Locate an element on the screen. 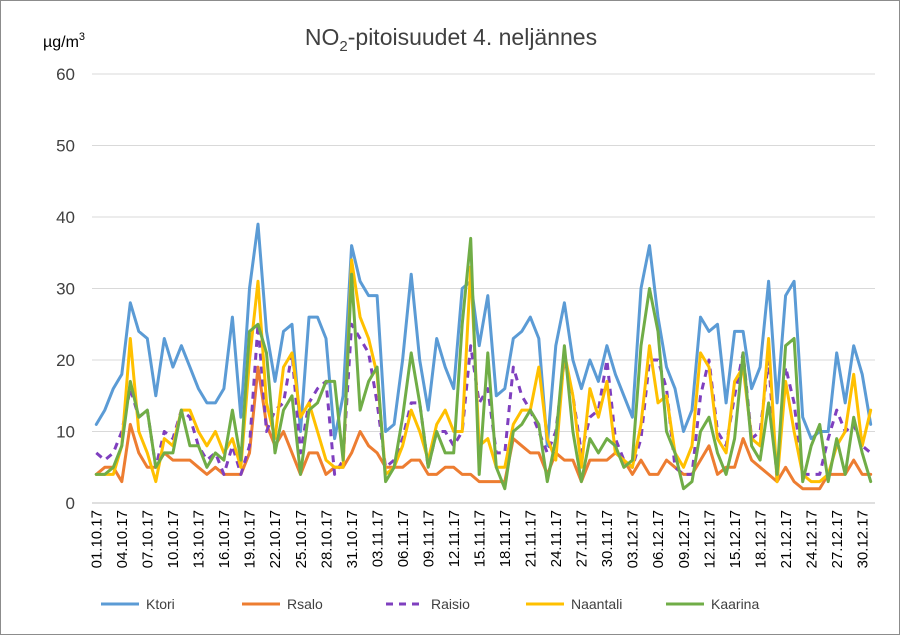 The width and height of the screenshot is (900, 639). x-tick-label: 04.10.17 is located at coordinates (122, 539).